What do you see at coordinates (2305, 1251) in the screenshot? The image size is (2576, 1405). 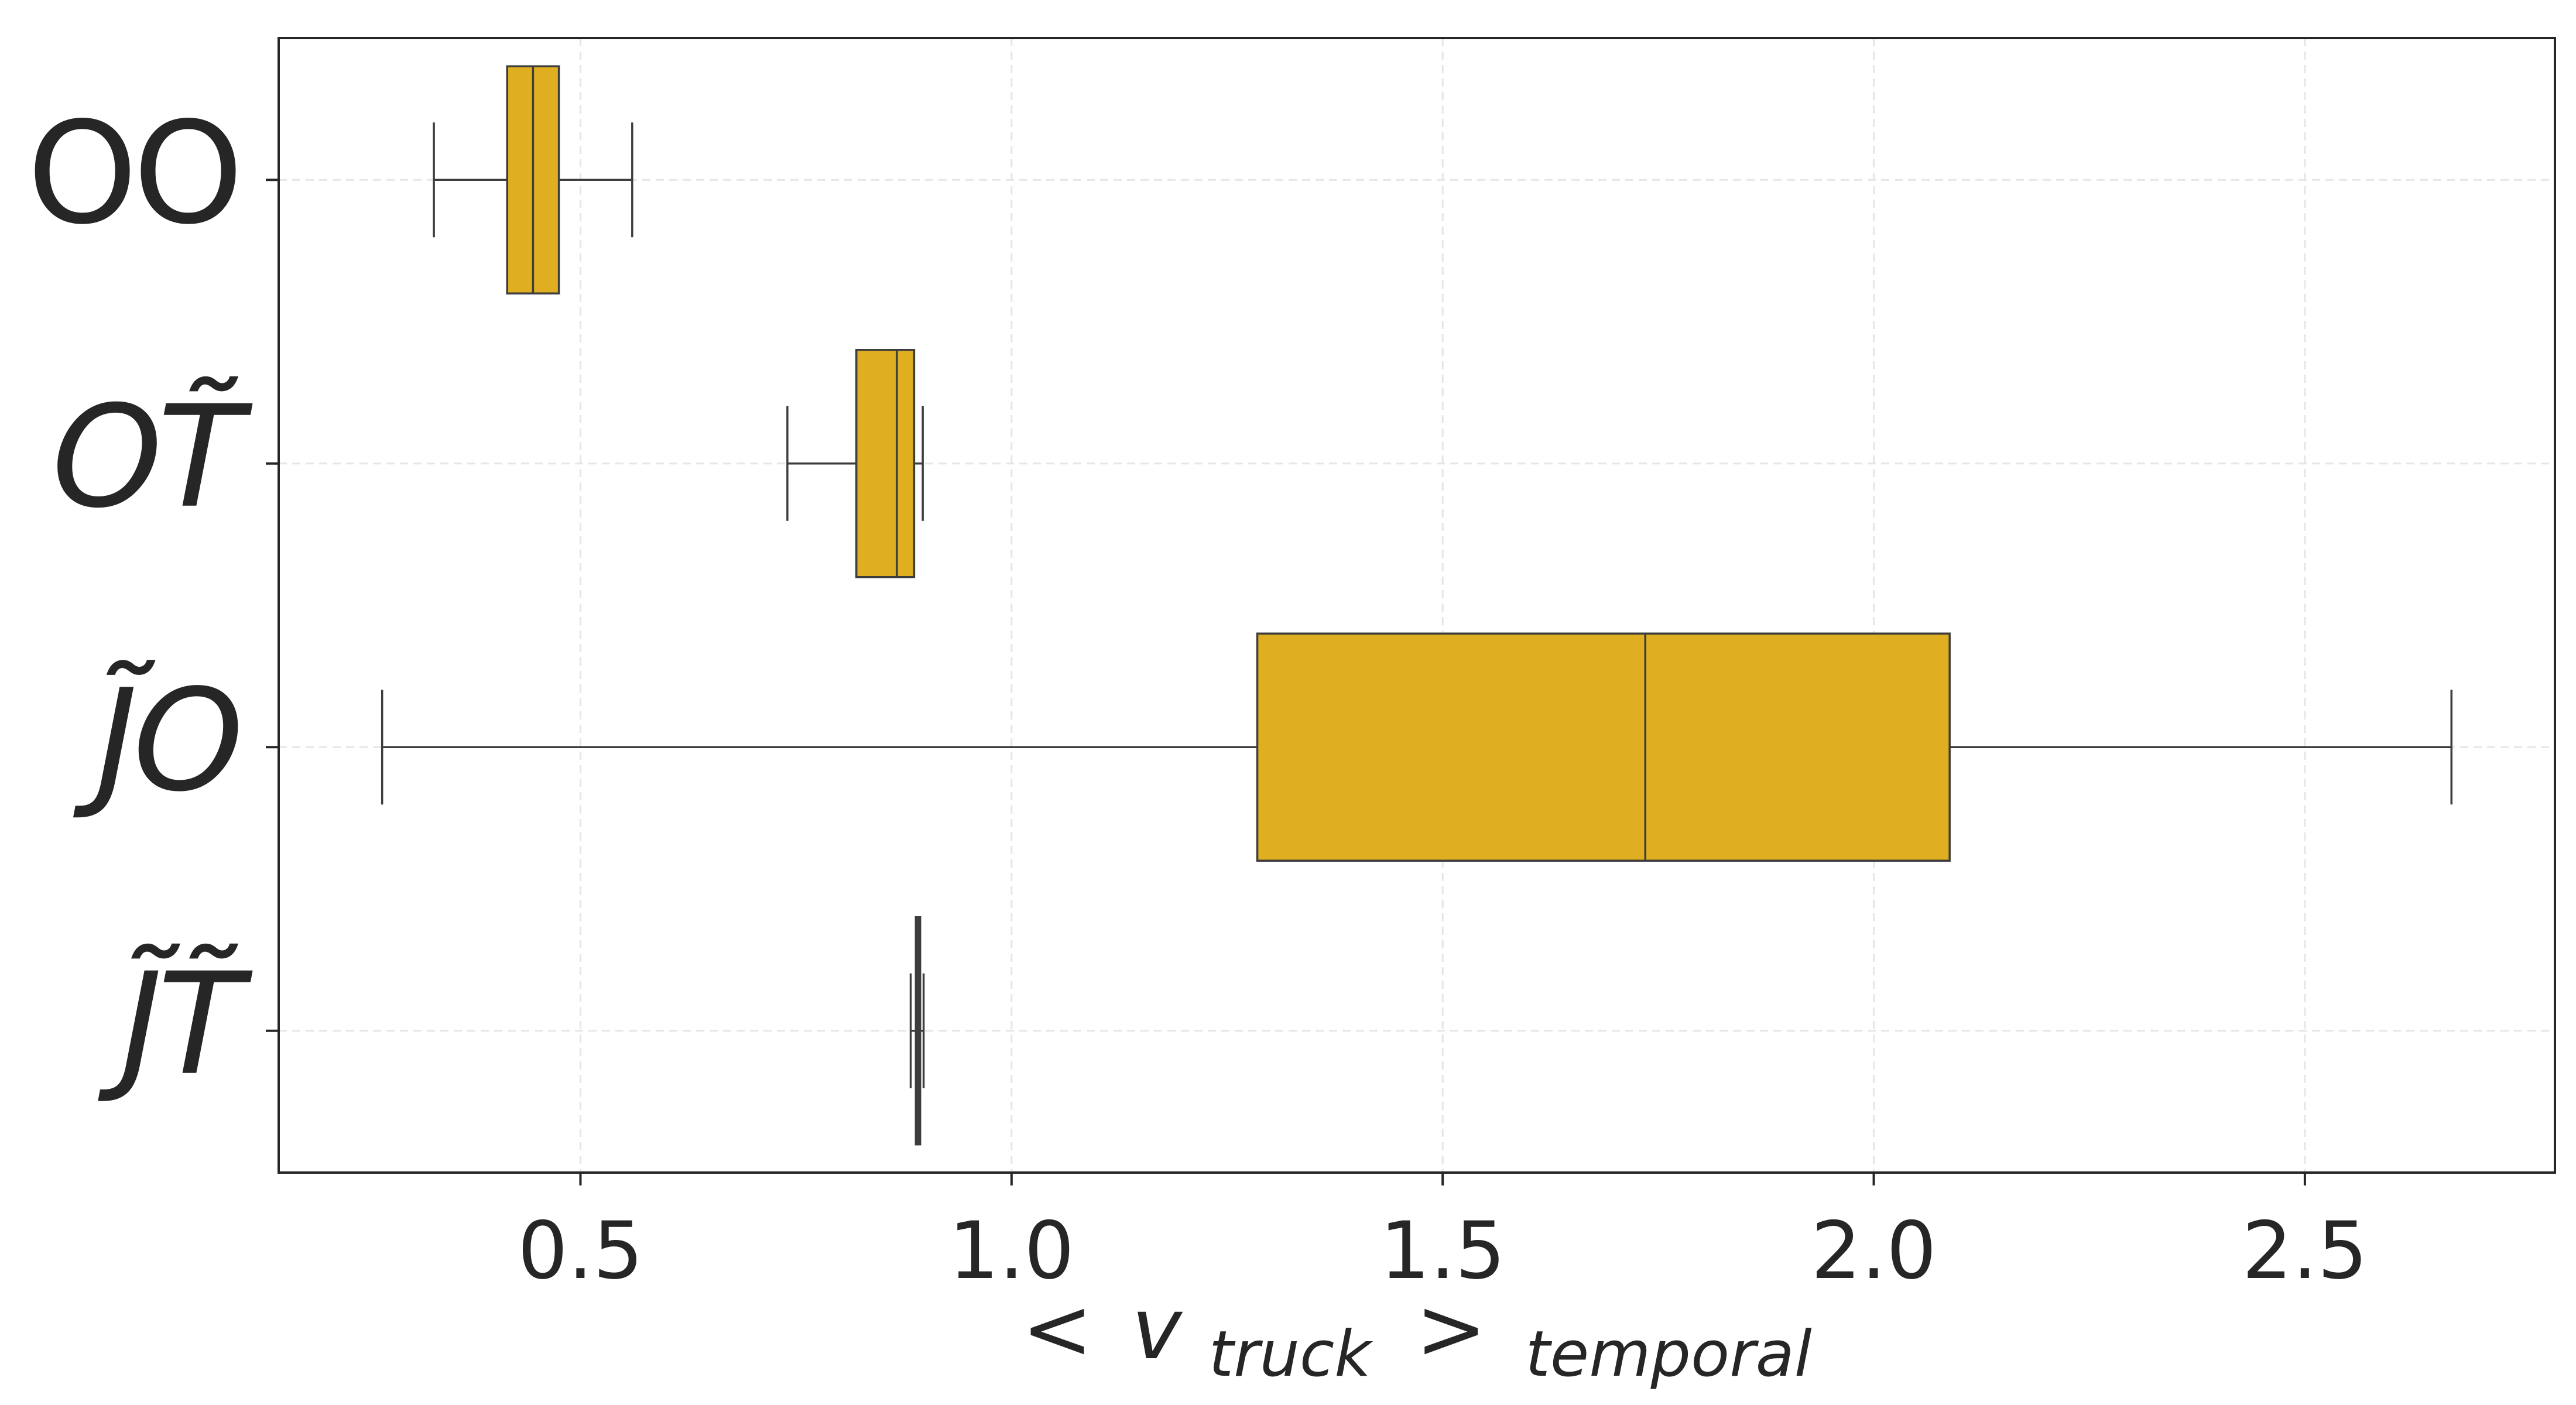 I see `x-tick-label: 2.5` at bounding box center [2305, 1251].